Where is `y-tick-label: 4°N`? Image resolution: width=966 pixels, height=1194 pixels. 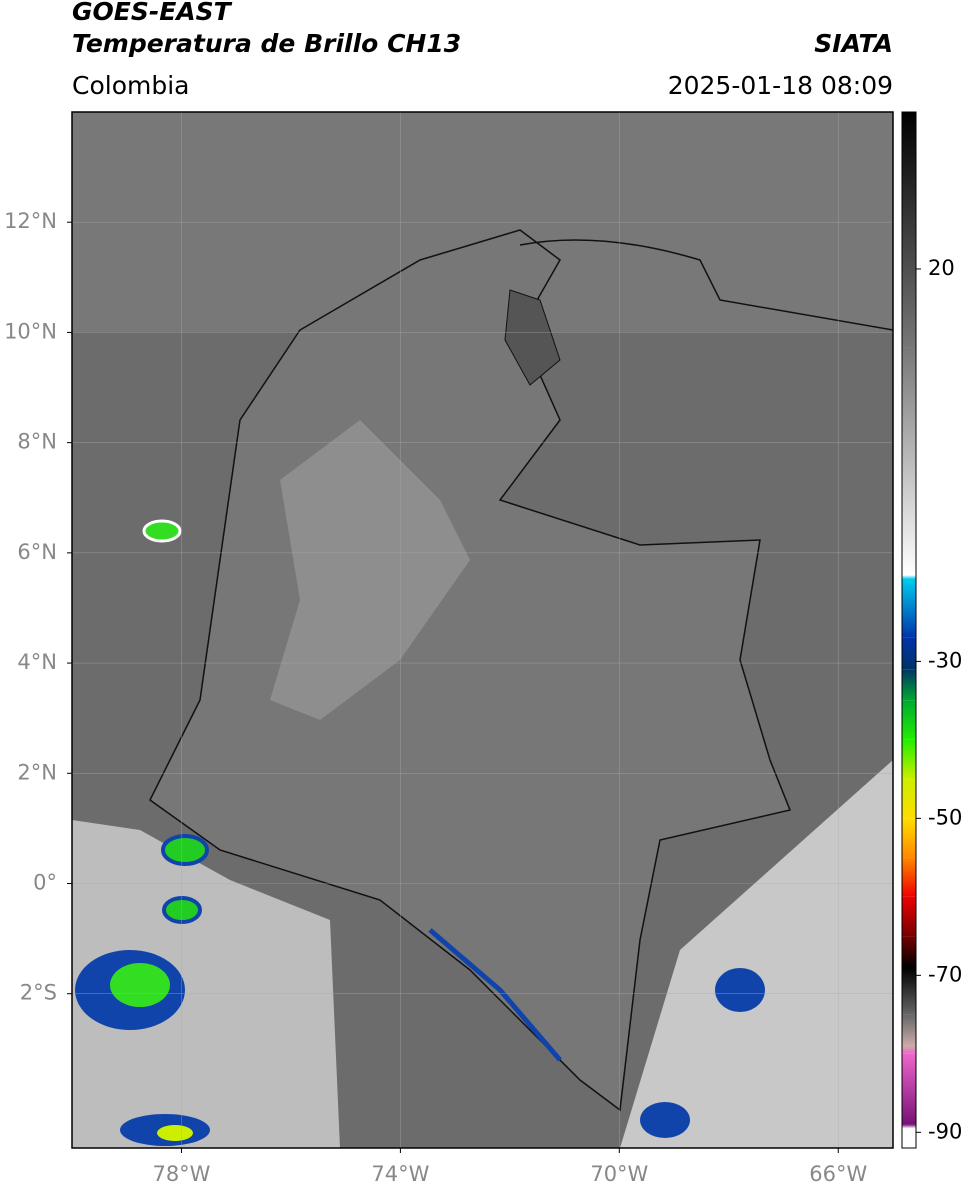
y-tick-label: 4°N is located at coordinates (37, 662).